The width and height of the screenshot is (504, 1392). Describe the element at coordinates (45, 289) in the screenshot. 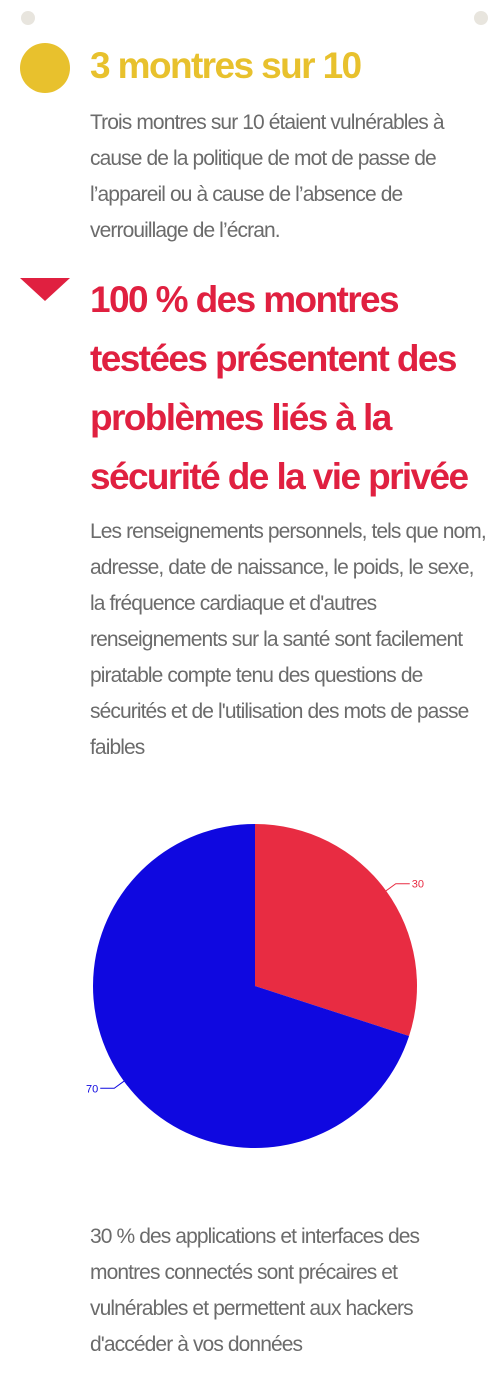

I see `red-triangle-icon` at that location.